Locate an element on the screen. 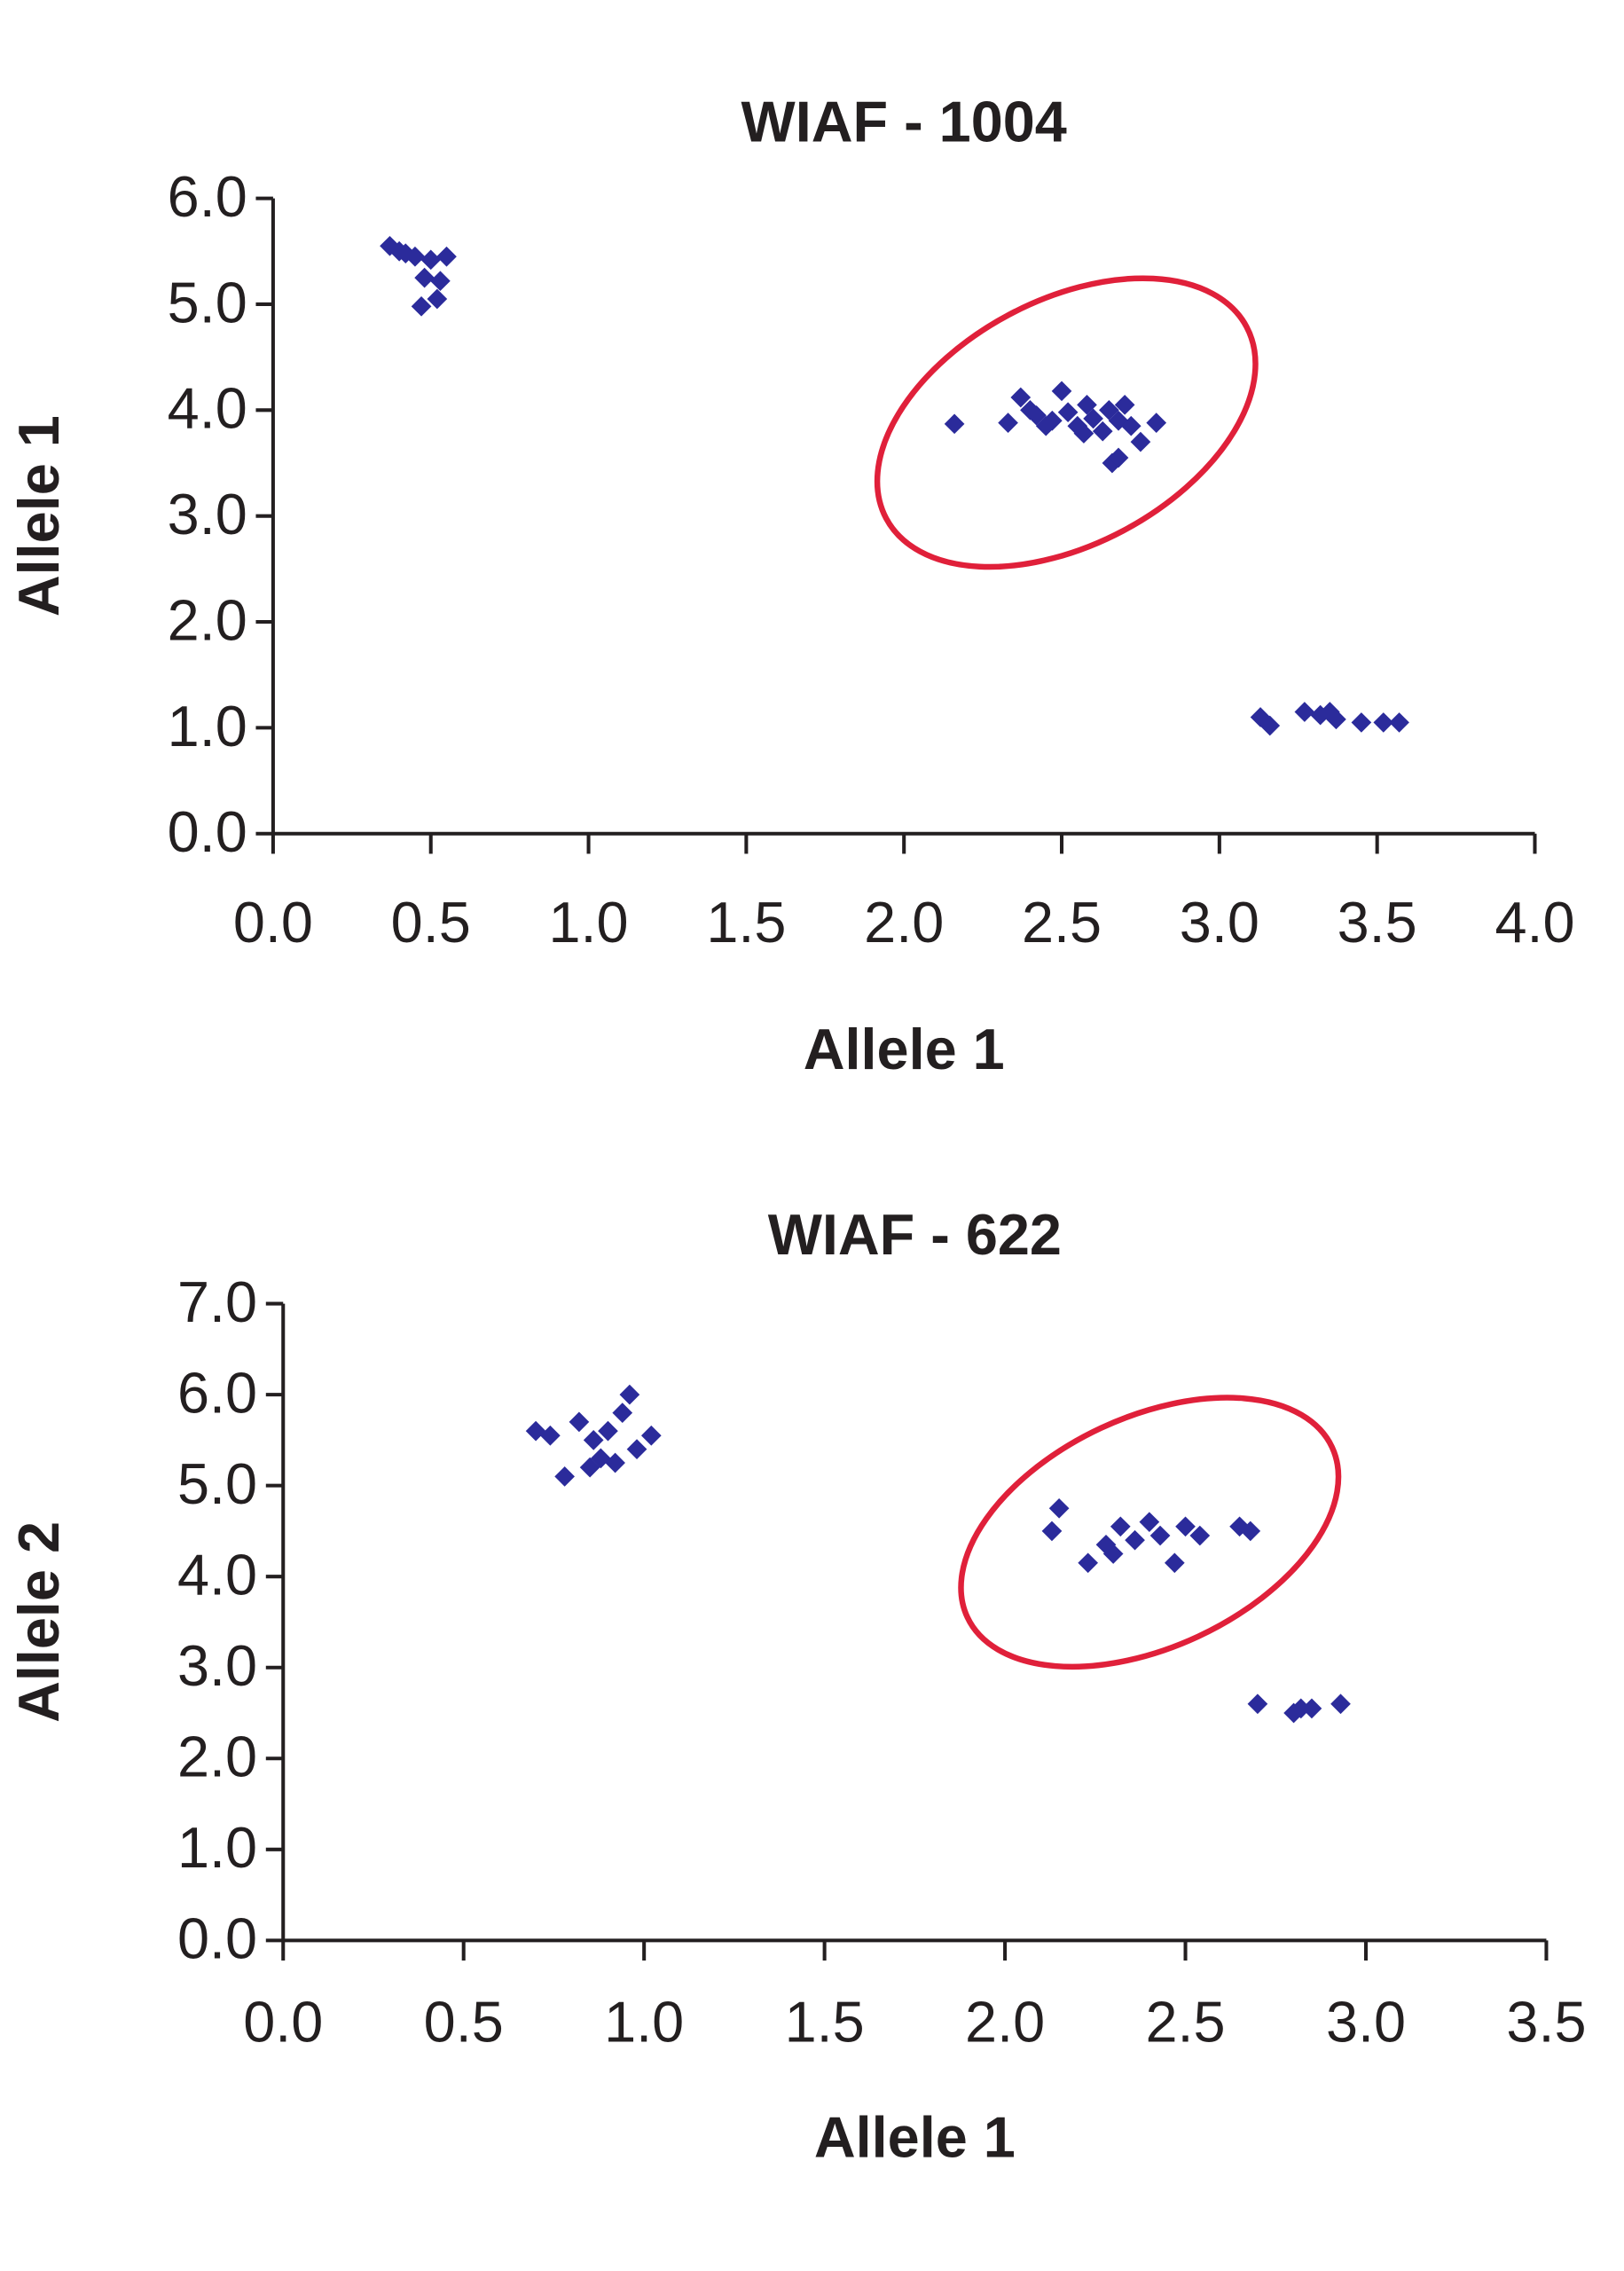  y-axis-label: Allele 2 is located at coordinates (38, 1622).